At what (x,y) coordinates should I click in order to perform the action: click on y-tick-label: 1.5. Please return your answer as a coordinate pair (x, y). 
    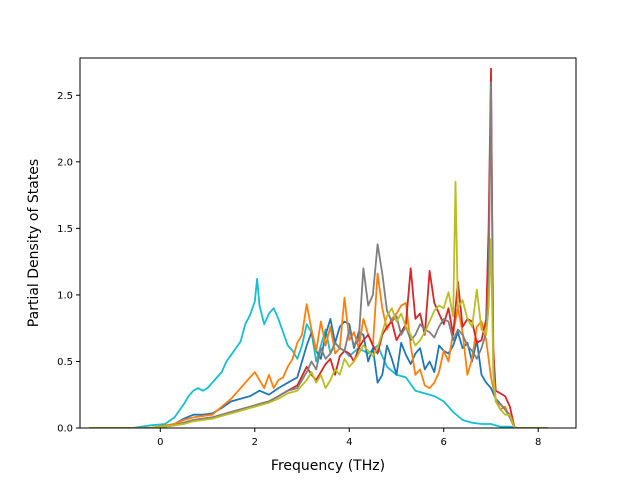
    Looking at the image, I should click on (65, 229).